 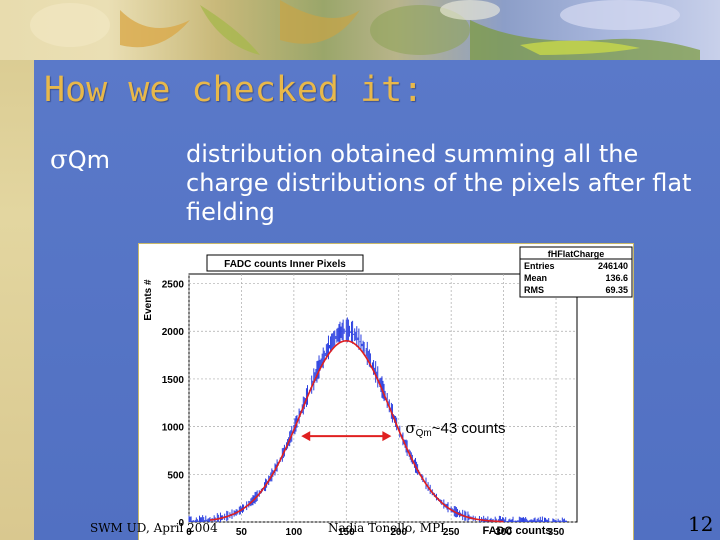 I want to click on left-decoration-strip, so click(x=17, y=270).